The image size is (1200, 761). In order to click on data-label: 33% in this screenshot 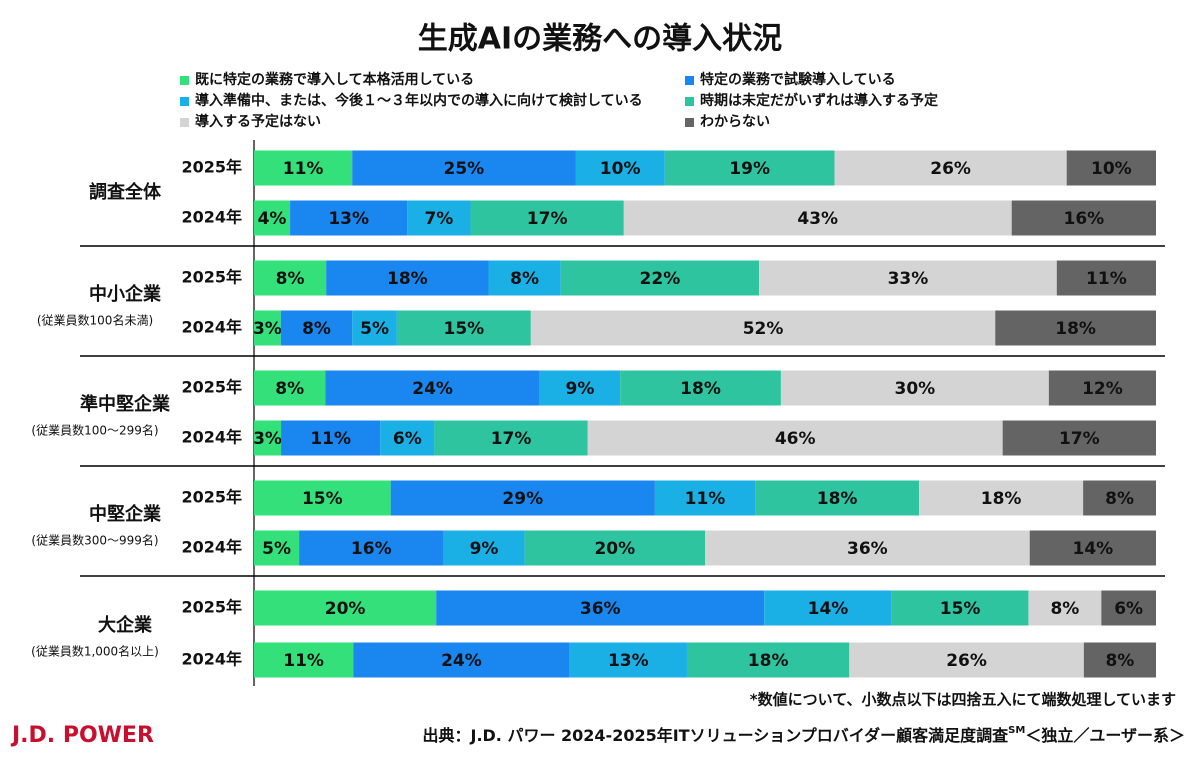, I will do `click(908, 279)`.